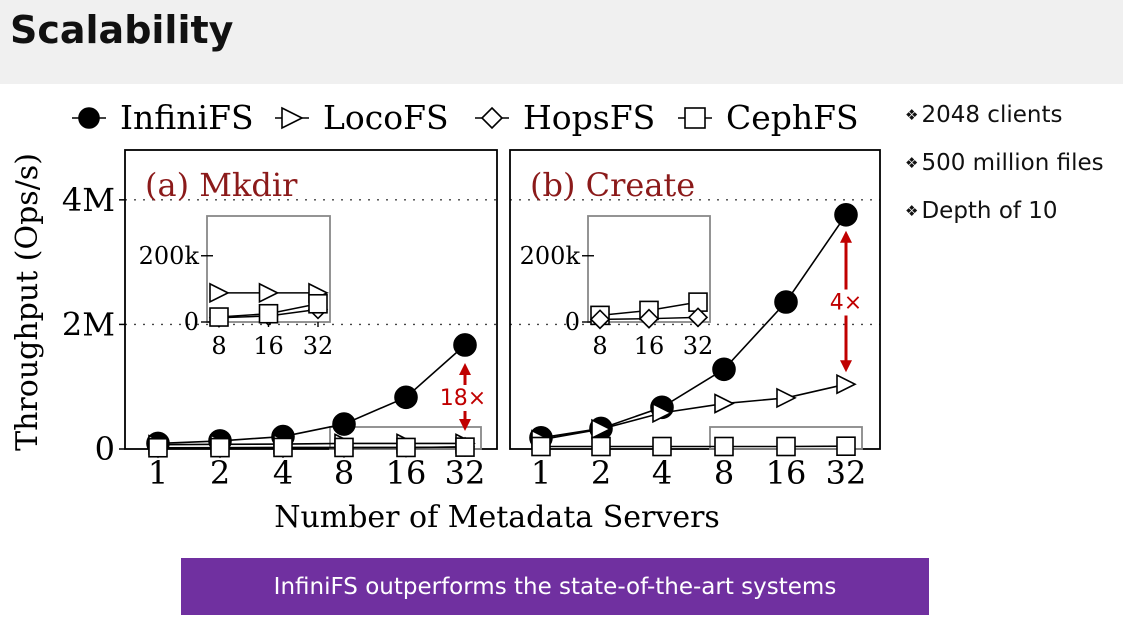  Describe the element at coordinates (497, 517) in the screenshot. I see `x-axis-label: Number of Metadata Servers` at that location.